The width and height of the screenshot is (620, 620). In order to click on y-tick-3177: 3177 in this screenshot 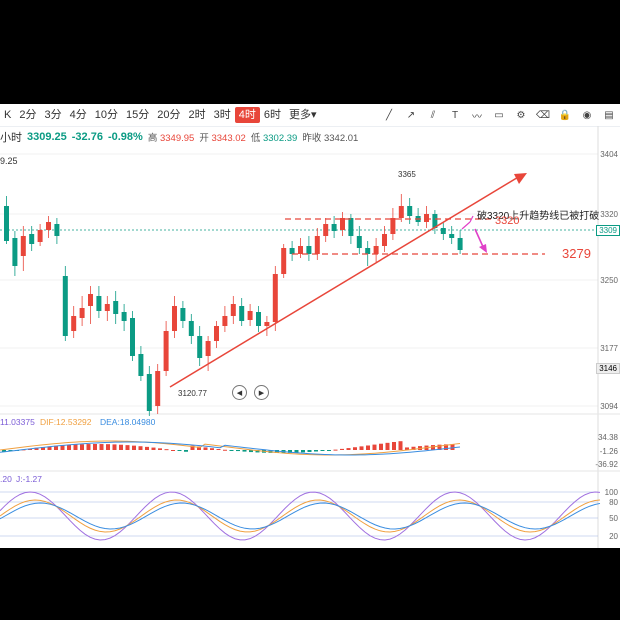, I will do `click(609, 348)`.